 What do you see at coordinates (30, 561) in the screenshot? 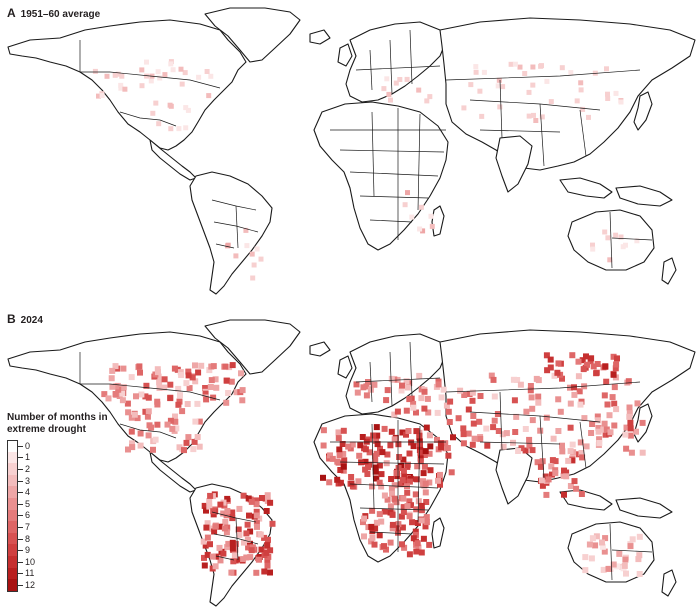
I see `legend-tick-label: 10` at bounding box center [30, 561].